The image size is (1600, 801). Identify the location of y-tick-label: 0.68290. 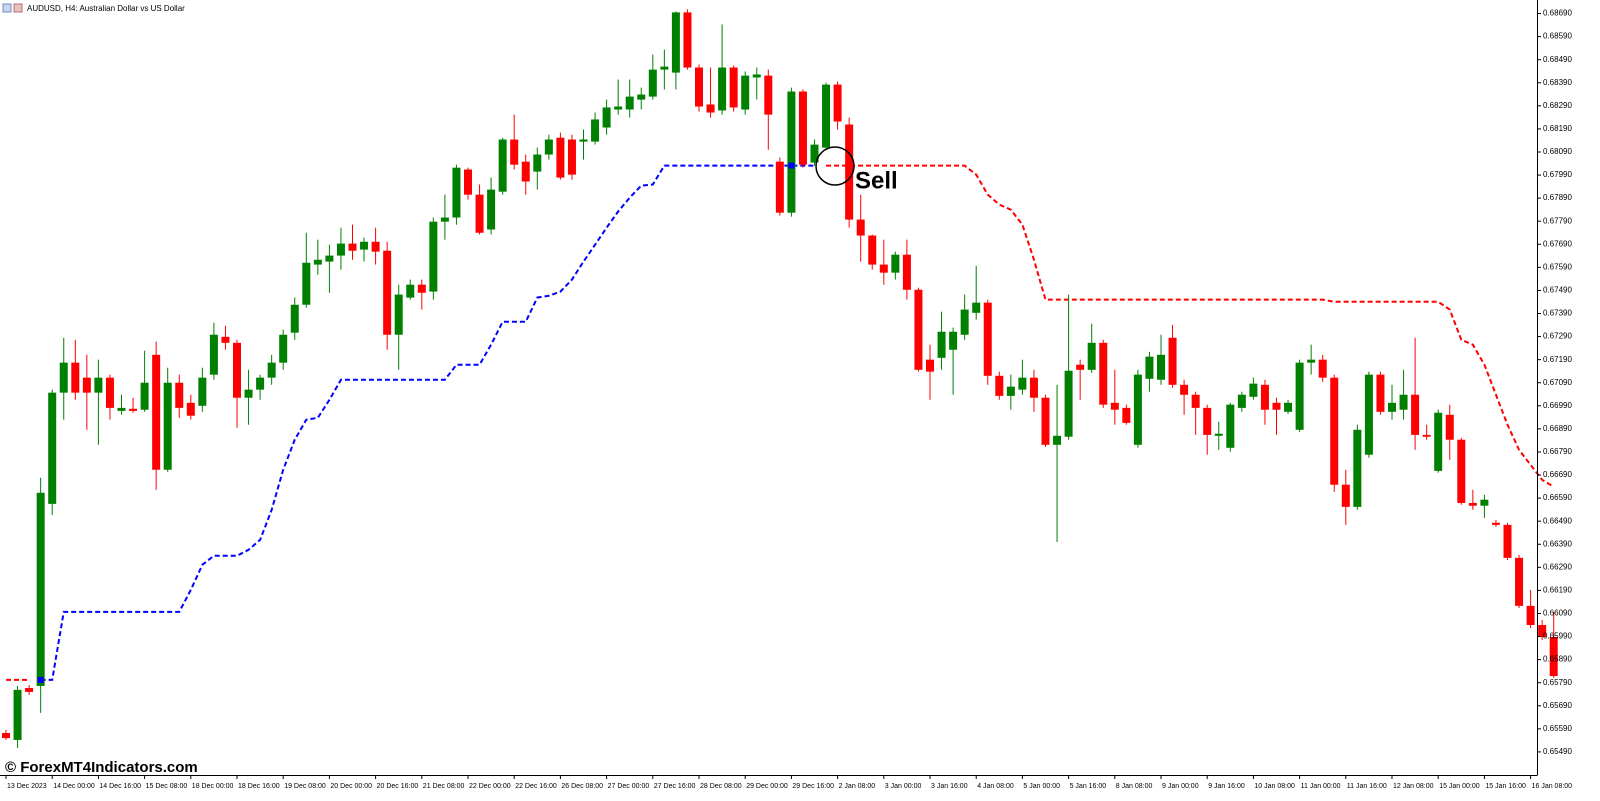
(1557, 105).